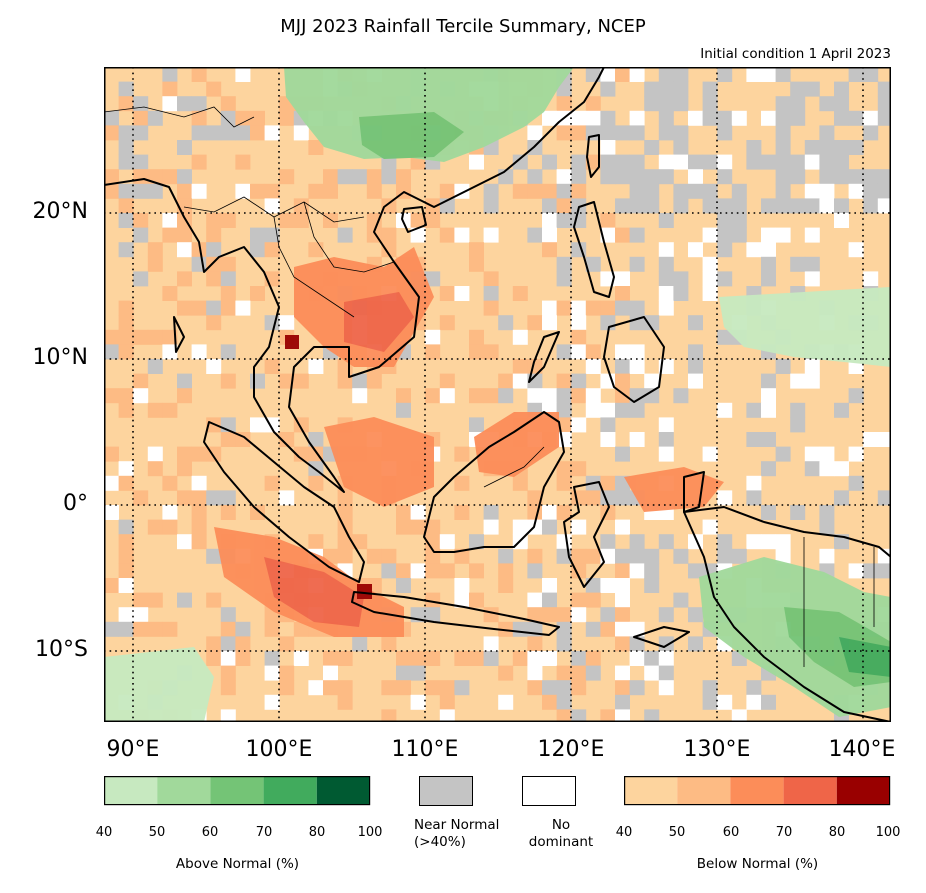  I want to click on above-normal-sw, so click(159, 684).